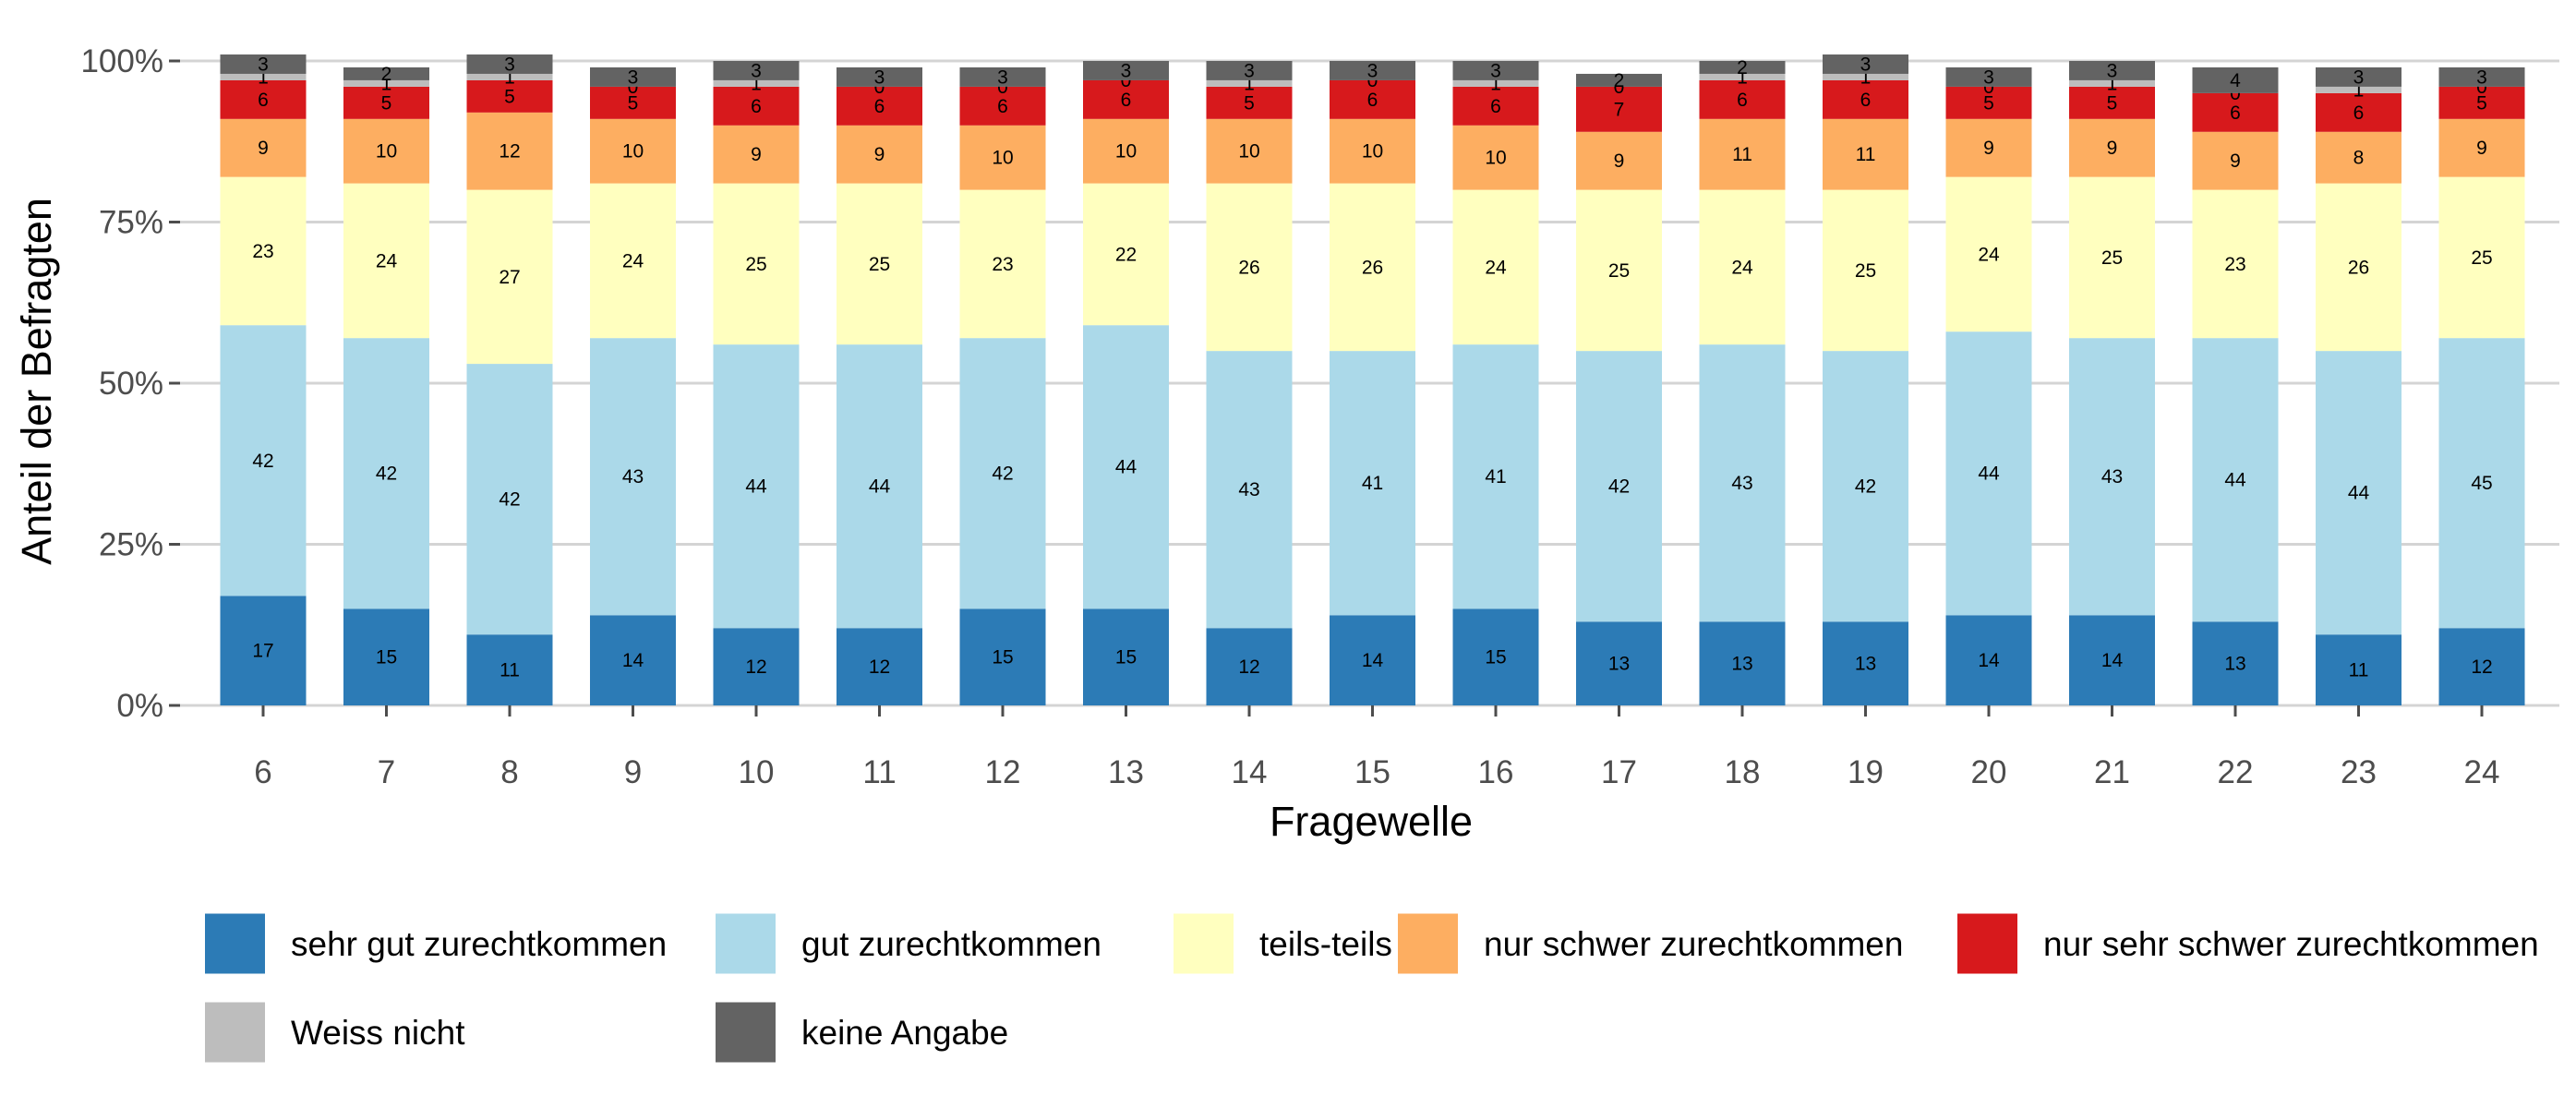 The image size is (2576, 1108). I want to click on y-tick-label: 75%, so click(131, 223).